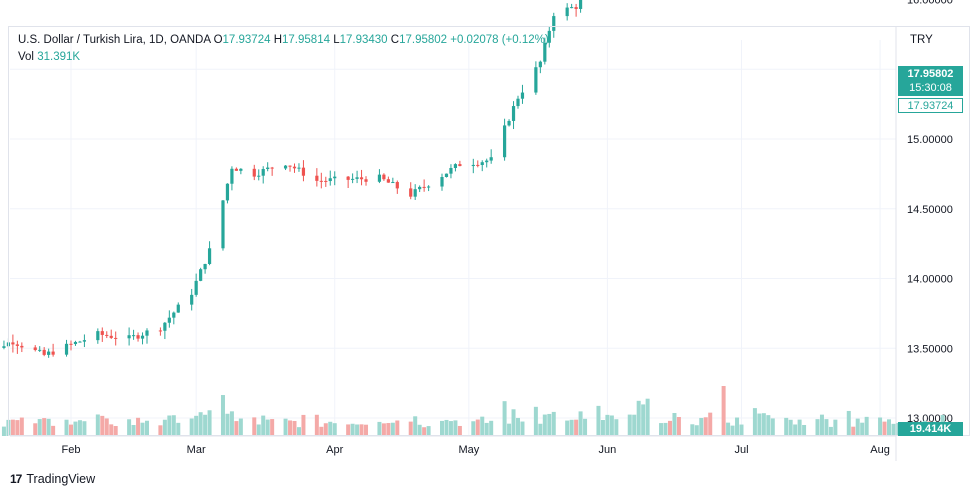 The image size is (979, 498). What do you see at coordinates (930, 280) in the screenshot?
I see `price-axis-label: 14.00000` at bounding box center [930, 280].